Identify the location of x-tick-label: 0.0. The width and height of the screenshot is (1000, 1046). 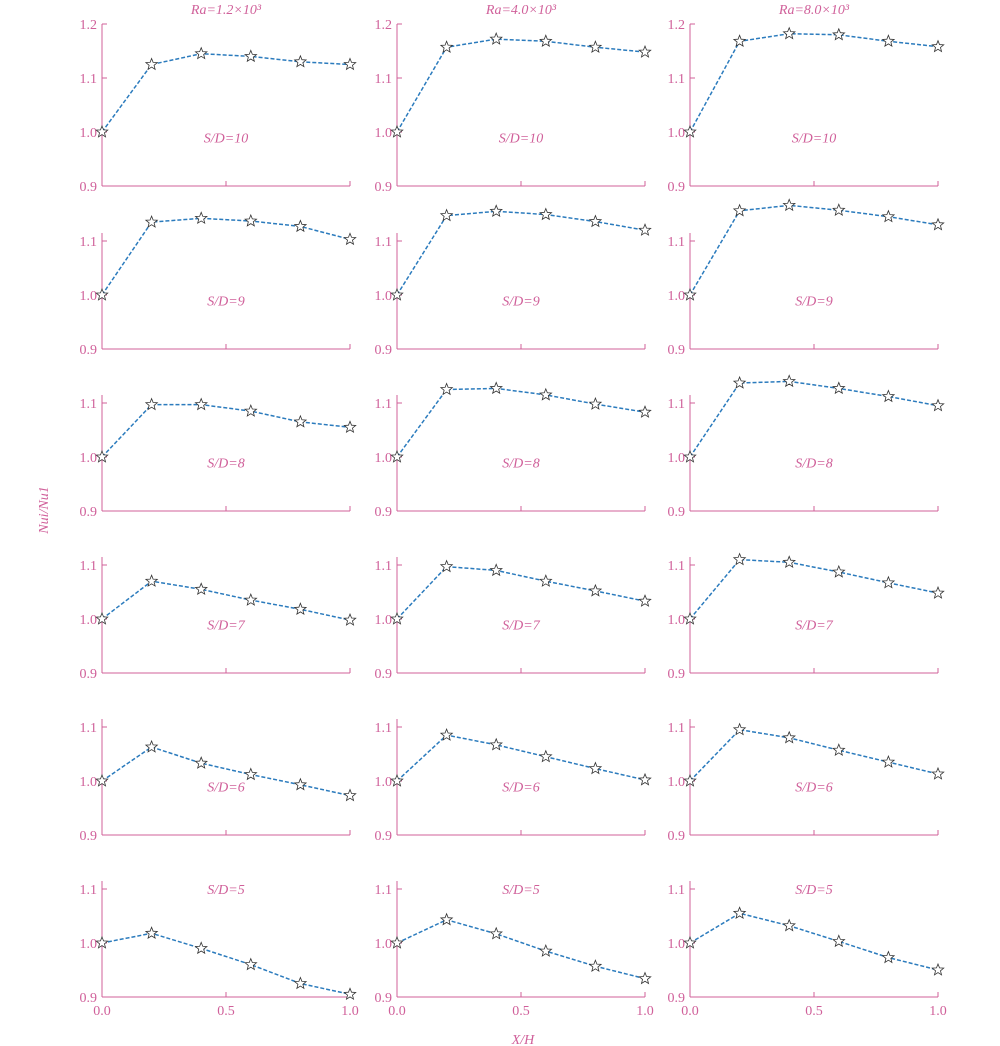
(397, 1011).